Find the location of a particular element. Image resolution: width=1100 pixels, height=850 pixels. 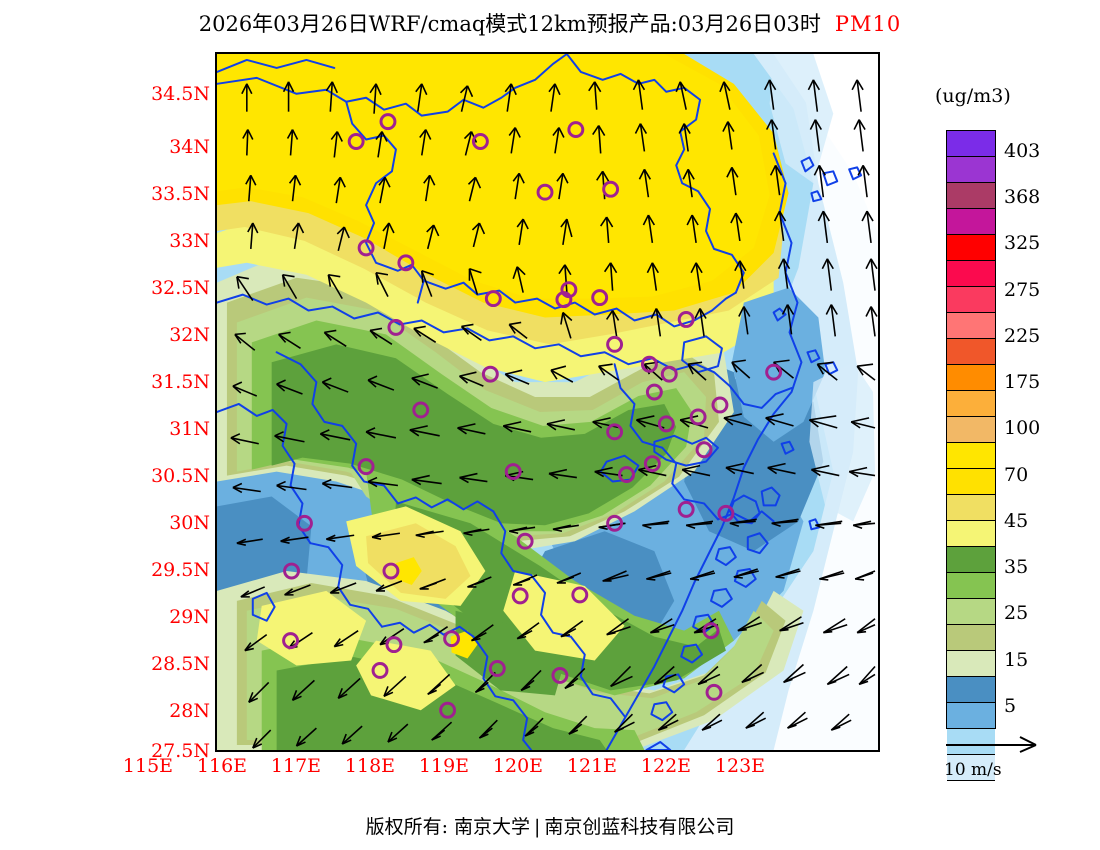

x-tick-label: 121E is located at coordinates (592, 766).